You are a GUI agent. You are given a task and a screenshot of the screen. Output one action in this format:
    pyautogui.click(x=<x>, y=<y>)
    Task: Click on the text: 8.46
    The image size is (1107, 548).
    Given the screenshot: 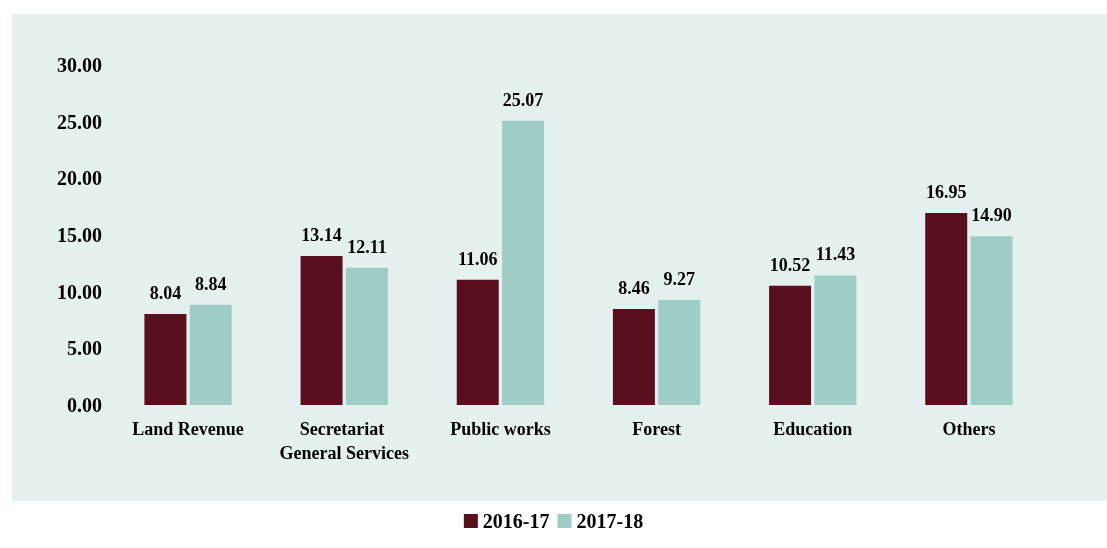 What is the action you would take?
    pyautogui.click(x=634, y=288)
    